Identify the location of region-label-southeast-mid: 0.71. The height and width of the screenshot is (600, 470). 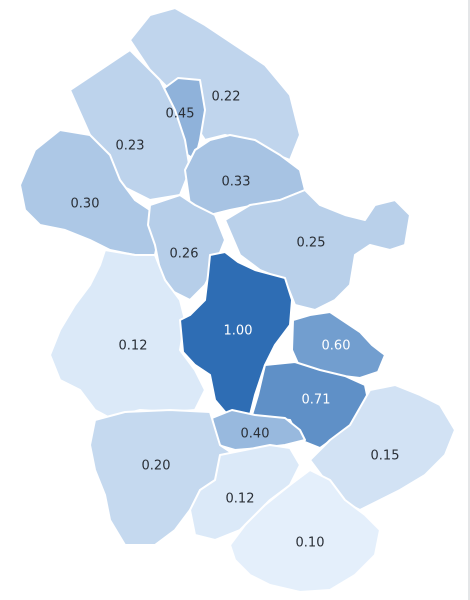
(316, 400).